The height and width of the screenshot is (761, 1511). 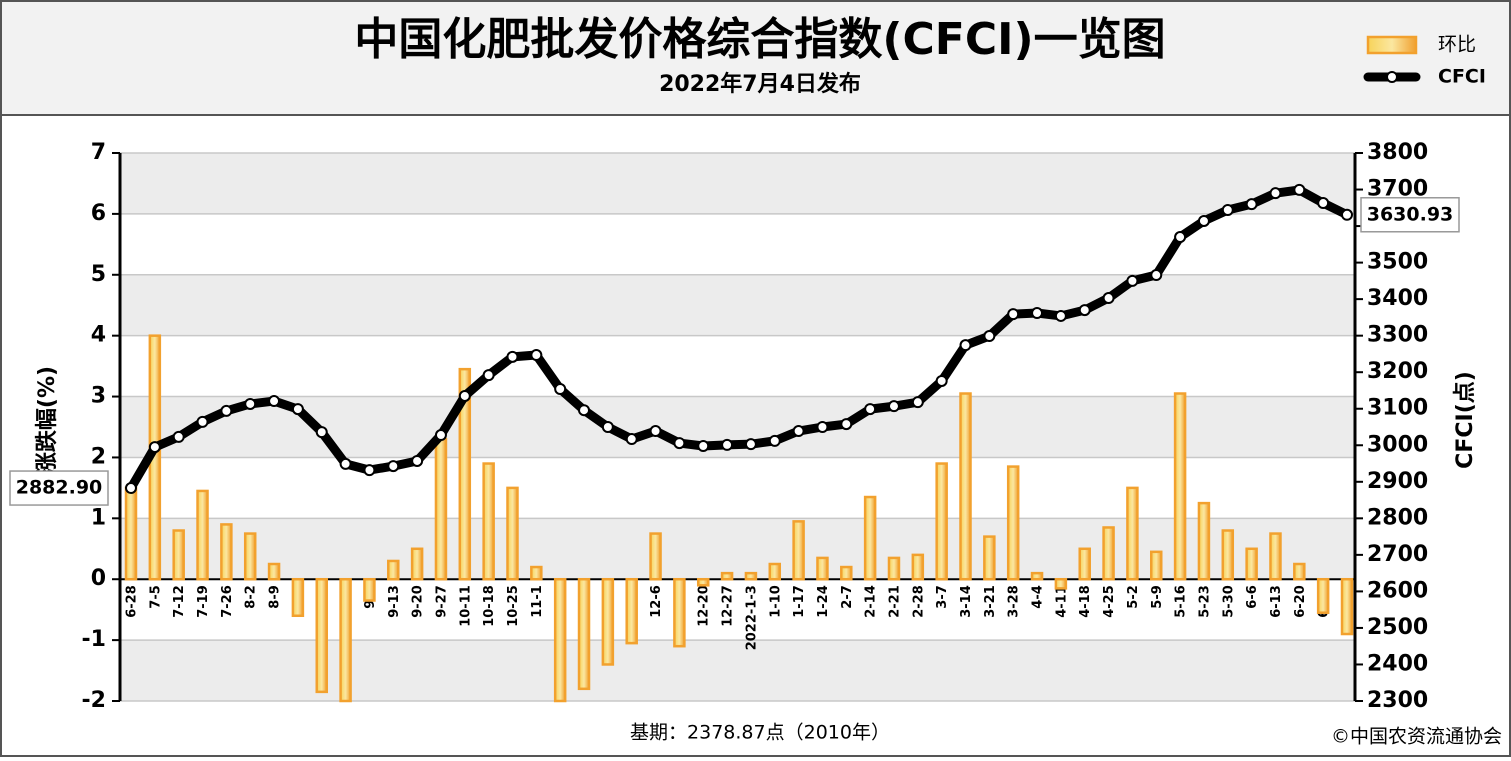 What do you see at coordinates (1204, 601) in the screenshot?
I see `x-tick-label: 5-23` at bounding box center [1204, 601].